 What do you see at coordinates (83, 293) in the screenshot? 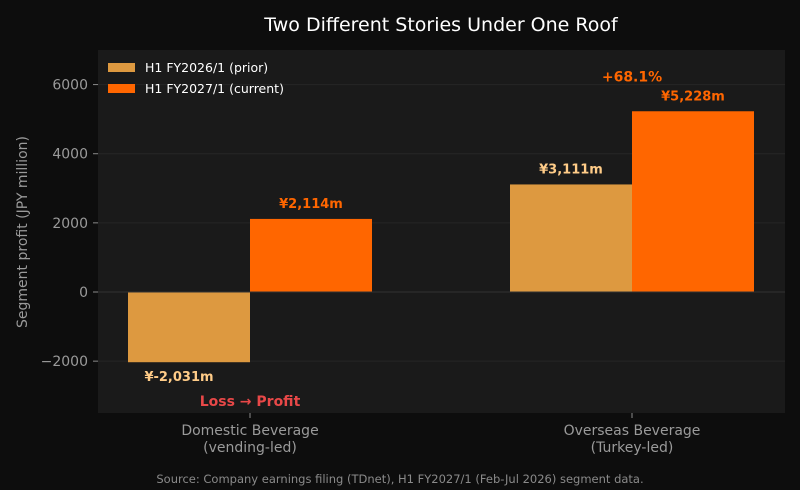
I see `y-tick-label: 0` at bounding box center [83, 293].